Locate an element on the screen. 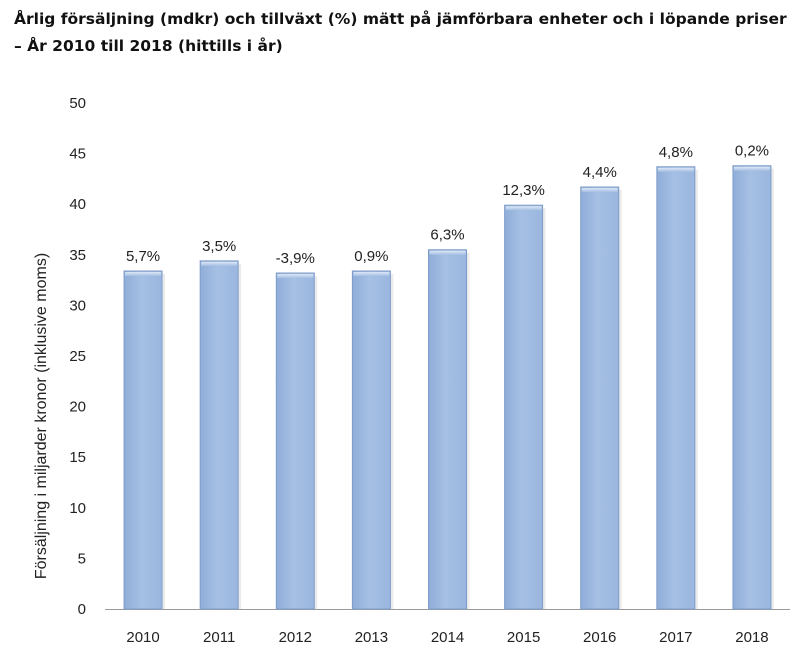 This screenshot has height=655, width=800. x-tick-label: 2016 is located at coordinates (599, 637).